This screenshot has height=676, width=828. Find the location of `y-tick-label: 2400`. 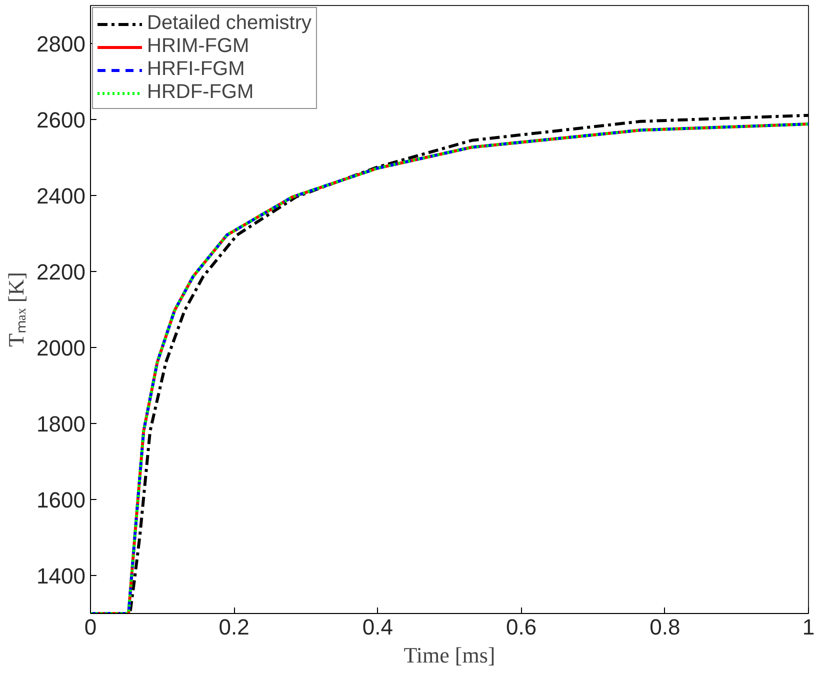

y-tick-label: 2400 is located at coordinates (61, 196).